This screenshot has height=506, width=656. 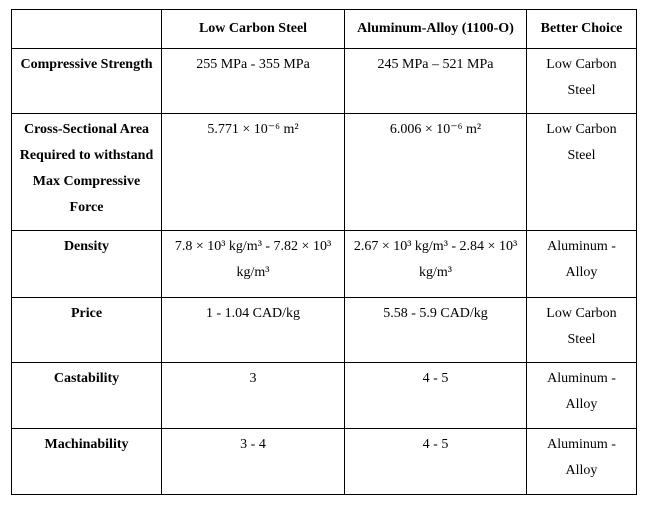 What do you see at coordinates (253, 29) in the screenshot?
I see `header-cell-low-carbon-steel: Low Carbon Steel` at bounding box center [253, 29].